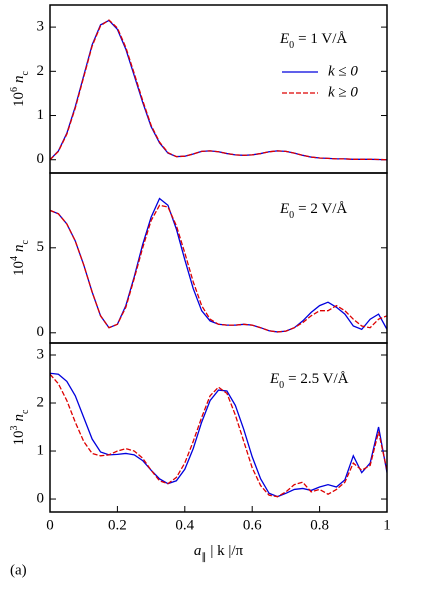  I want to click on legend-label: k ≥ 0, so click(343, 92).